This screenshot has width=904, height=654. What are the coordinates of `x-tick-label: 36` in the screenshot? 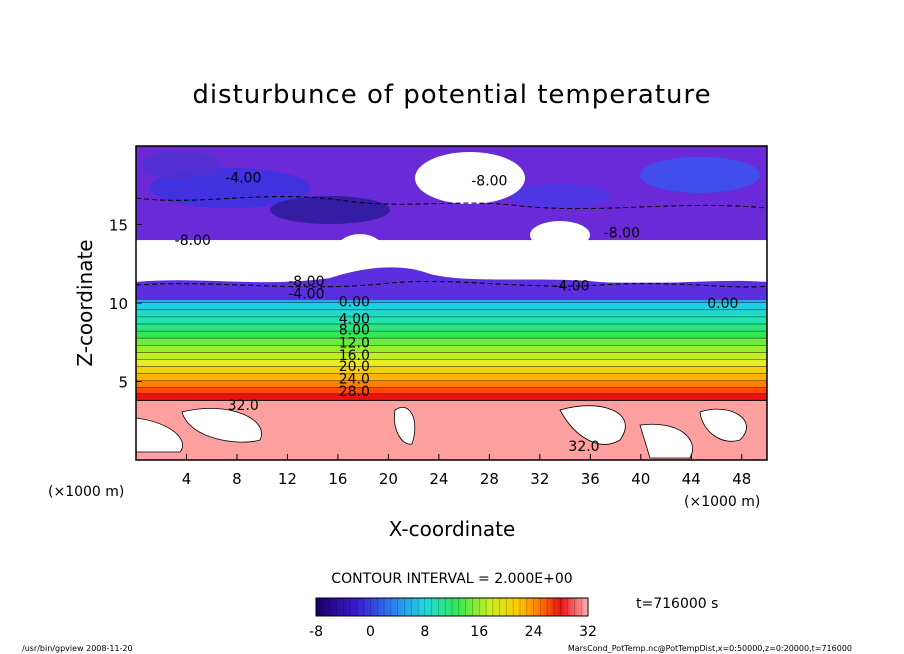 It's located at (590, 479).